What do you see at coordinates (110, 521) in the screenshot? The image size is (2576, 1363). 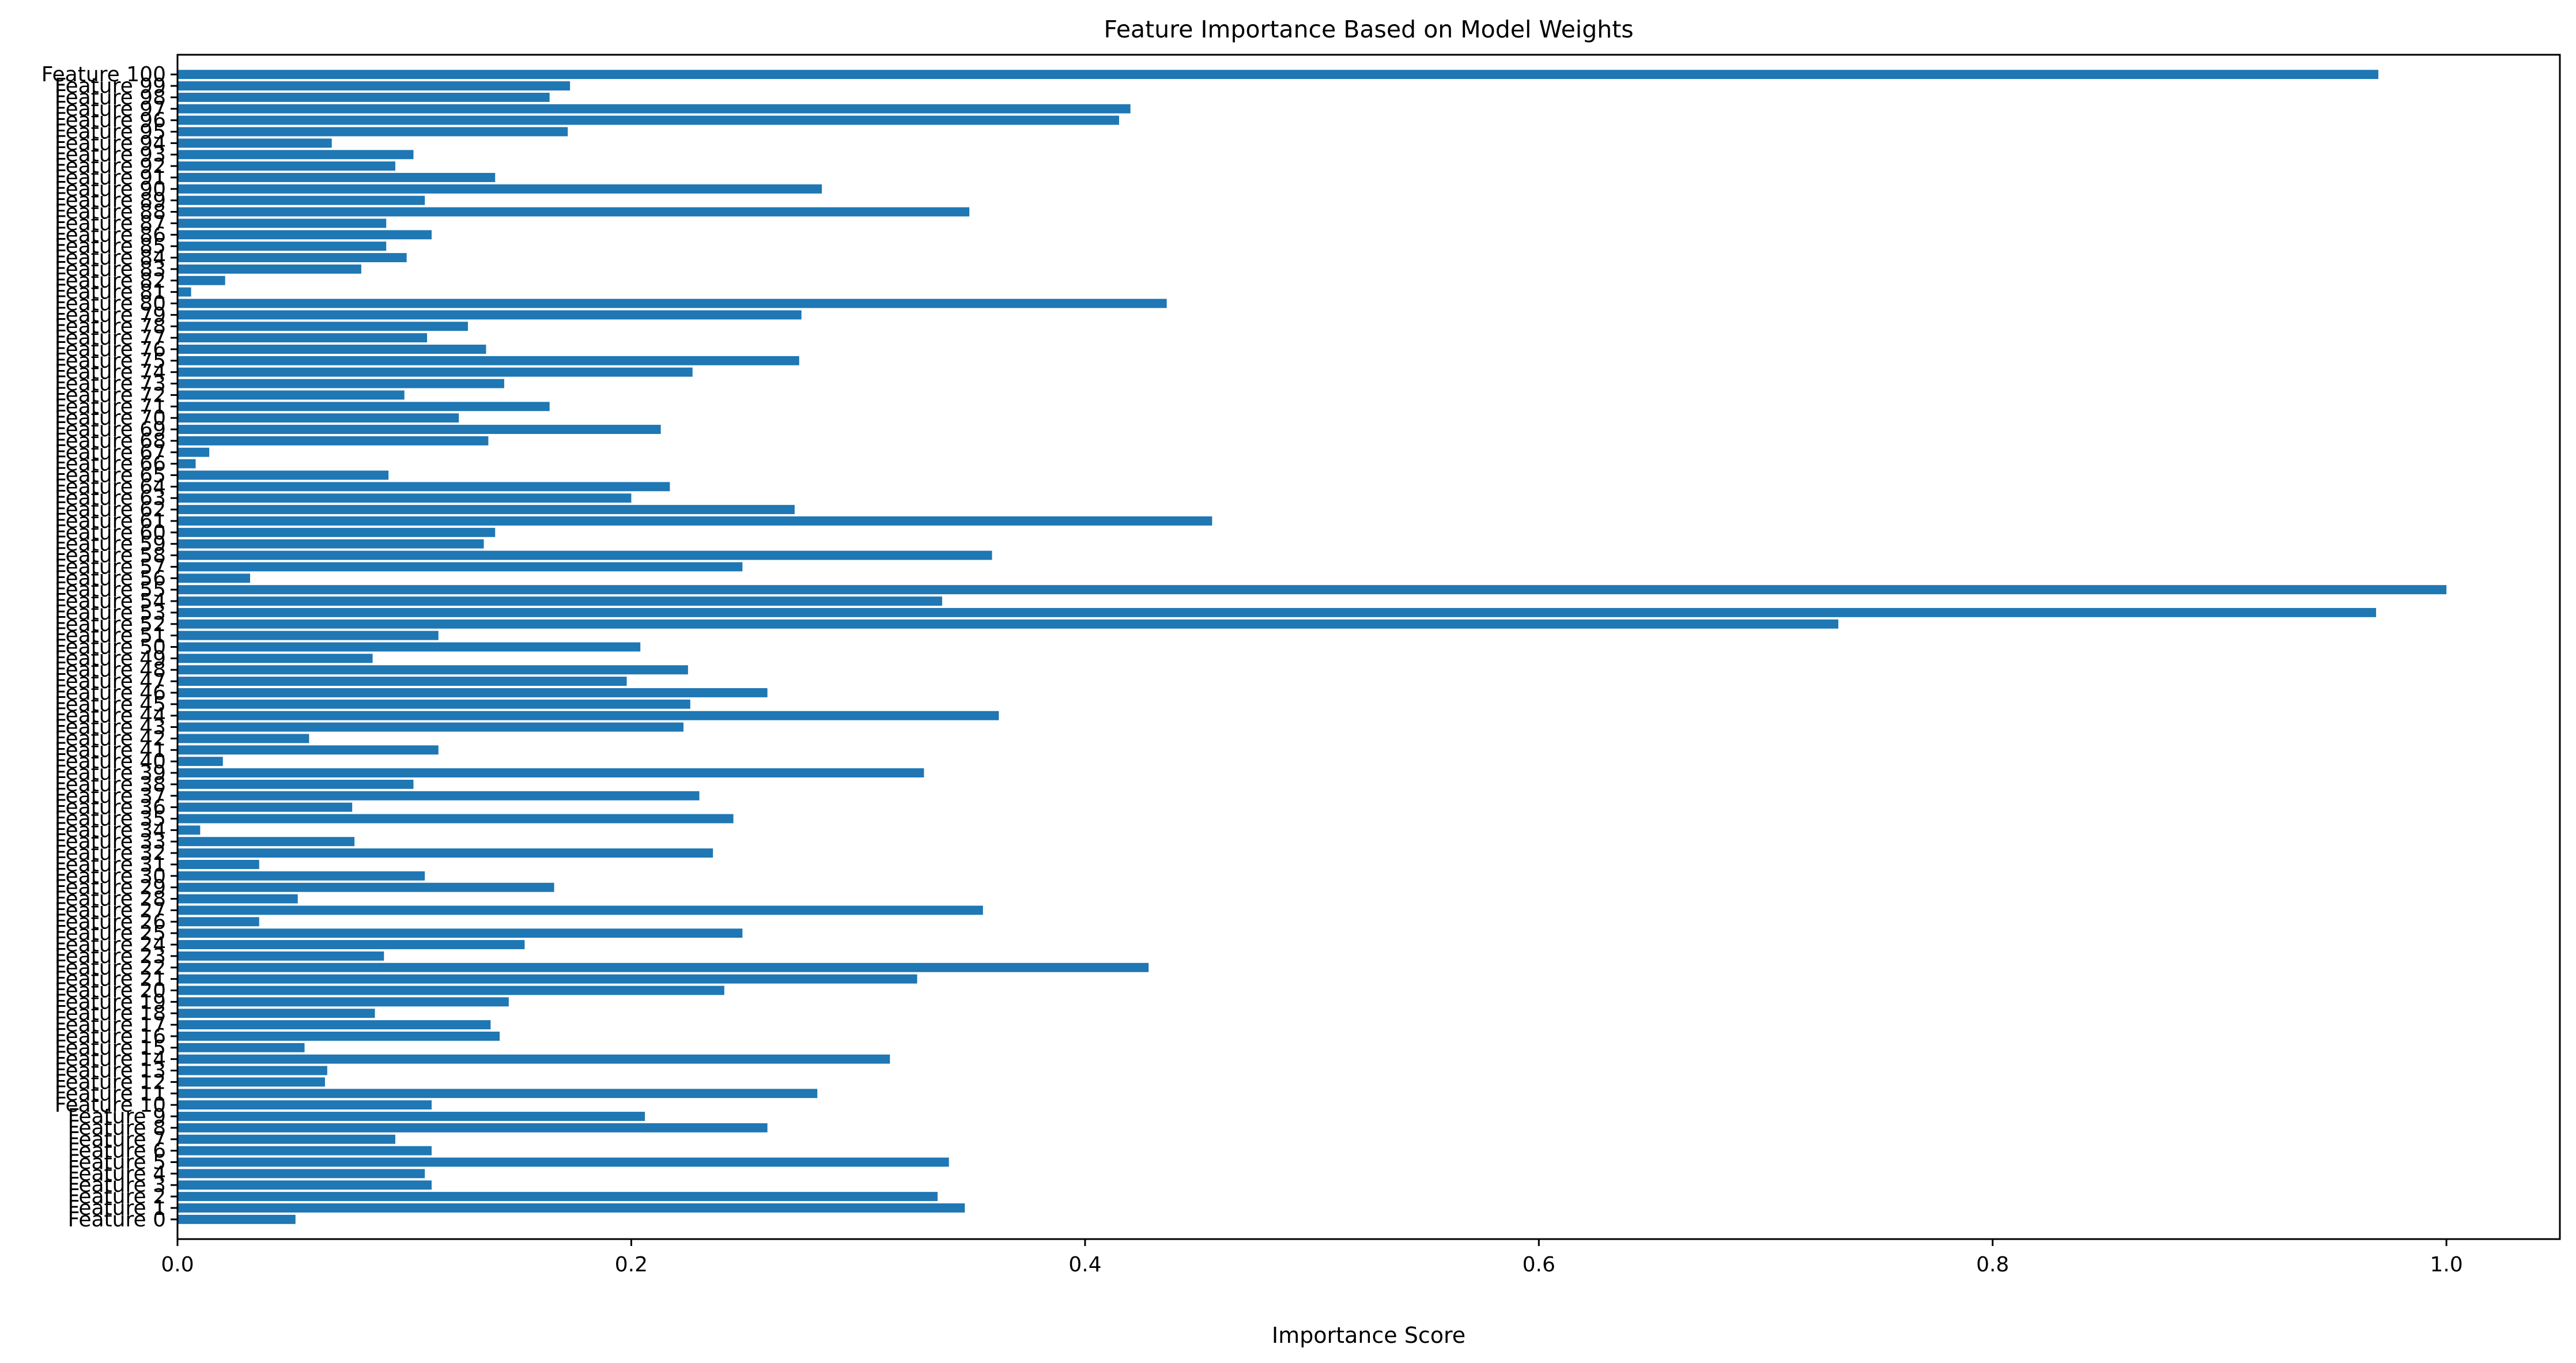 I see `y-tick-label: Feature 61` at bounding box center [110, 521].